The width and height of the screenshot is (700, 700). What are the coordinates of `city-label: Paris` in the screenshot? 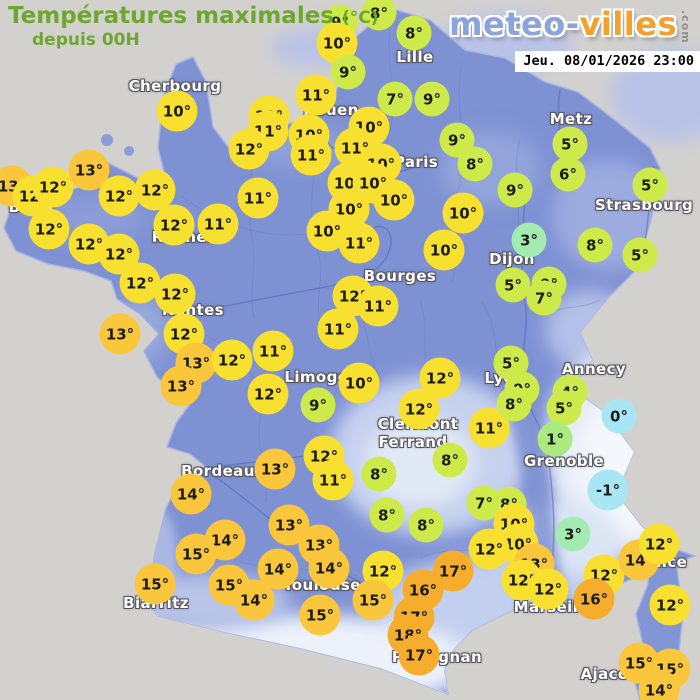 It's located at (416, 162).